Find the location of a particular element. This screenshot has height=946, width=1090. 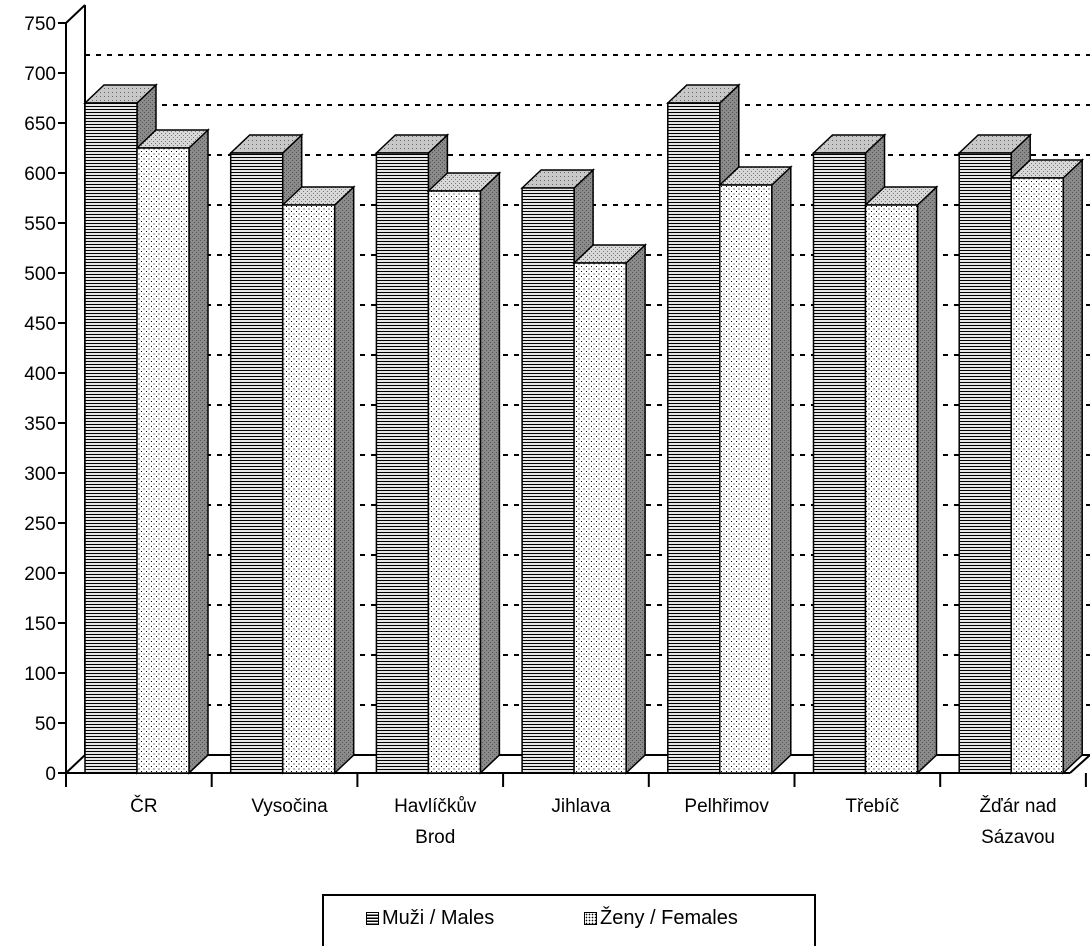

x-category-label: Brod is located at coordinates (435, 837).